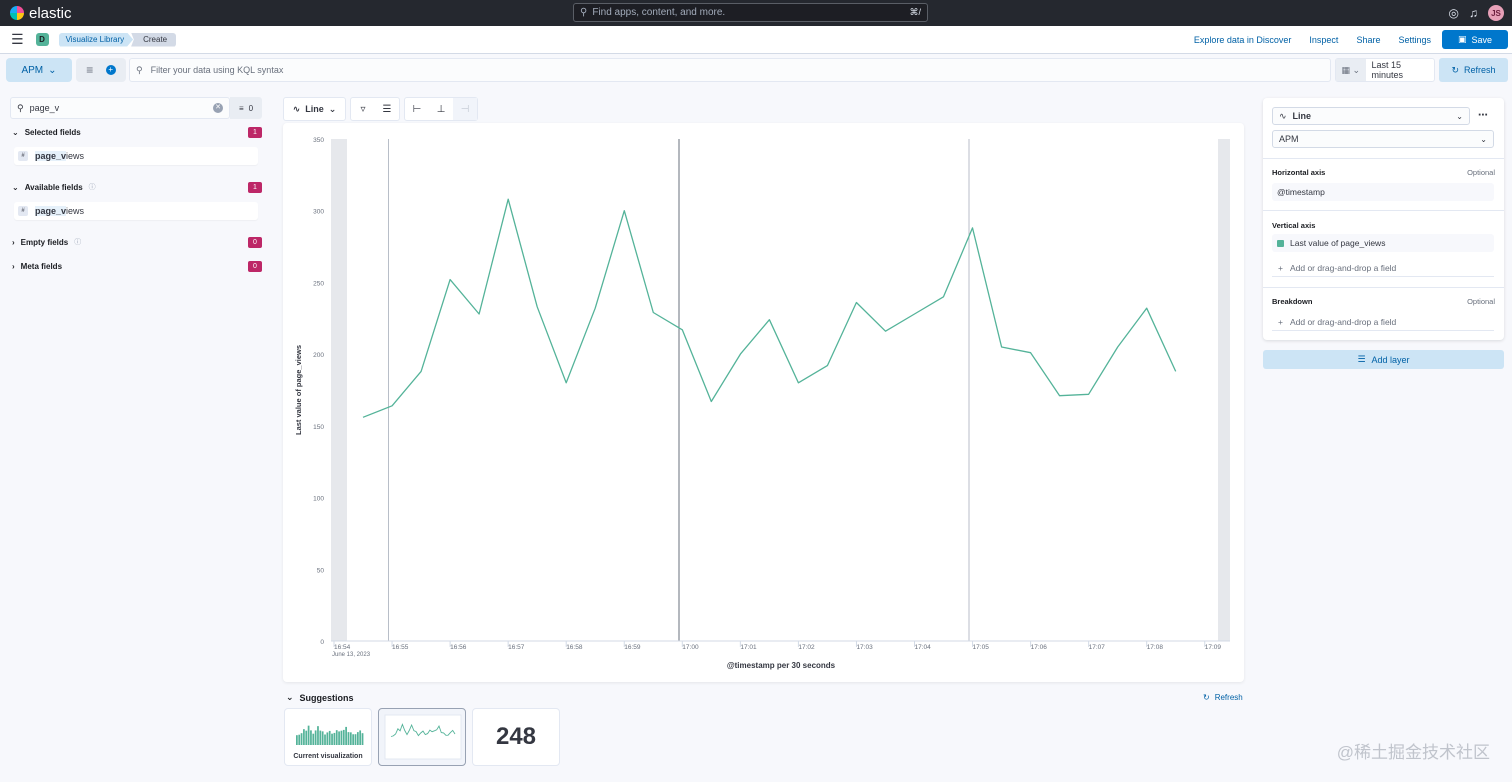 The image size is (1512, 782). I want to click on inspect-link: Inspect, so click(1324, 39).